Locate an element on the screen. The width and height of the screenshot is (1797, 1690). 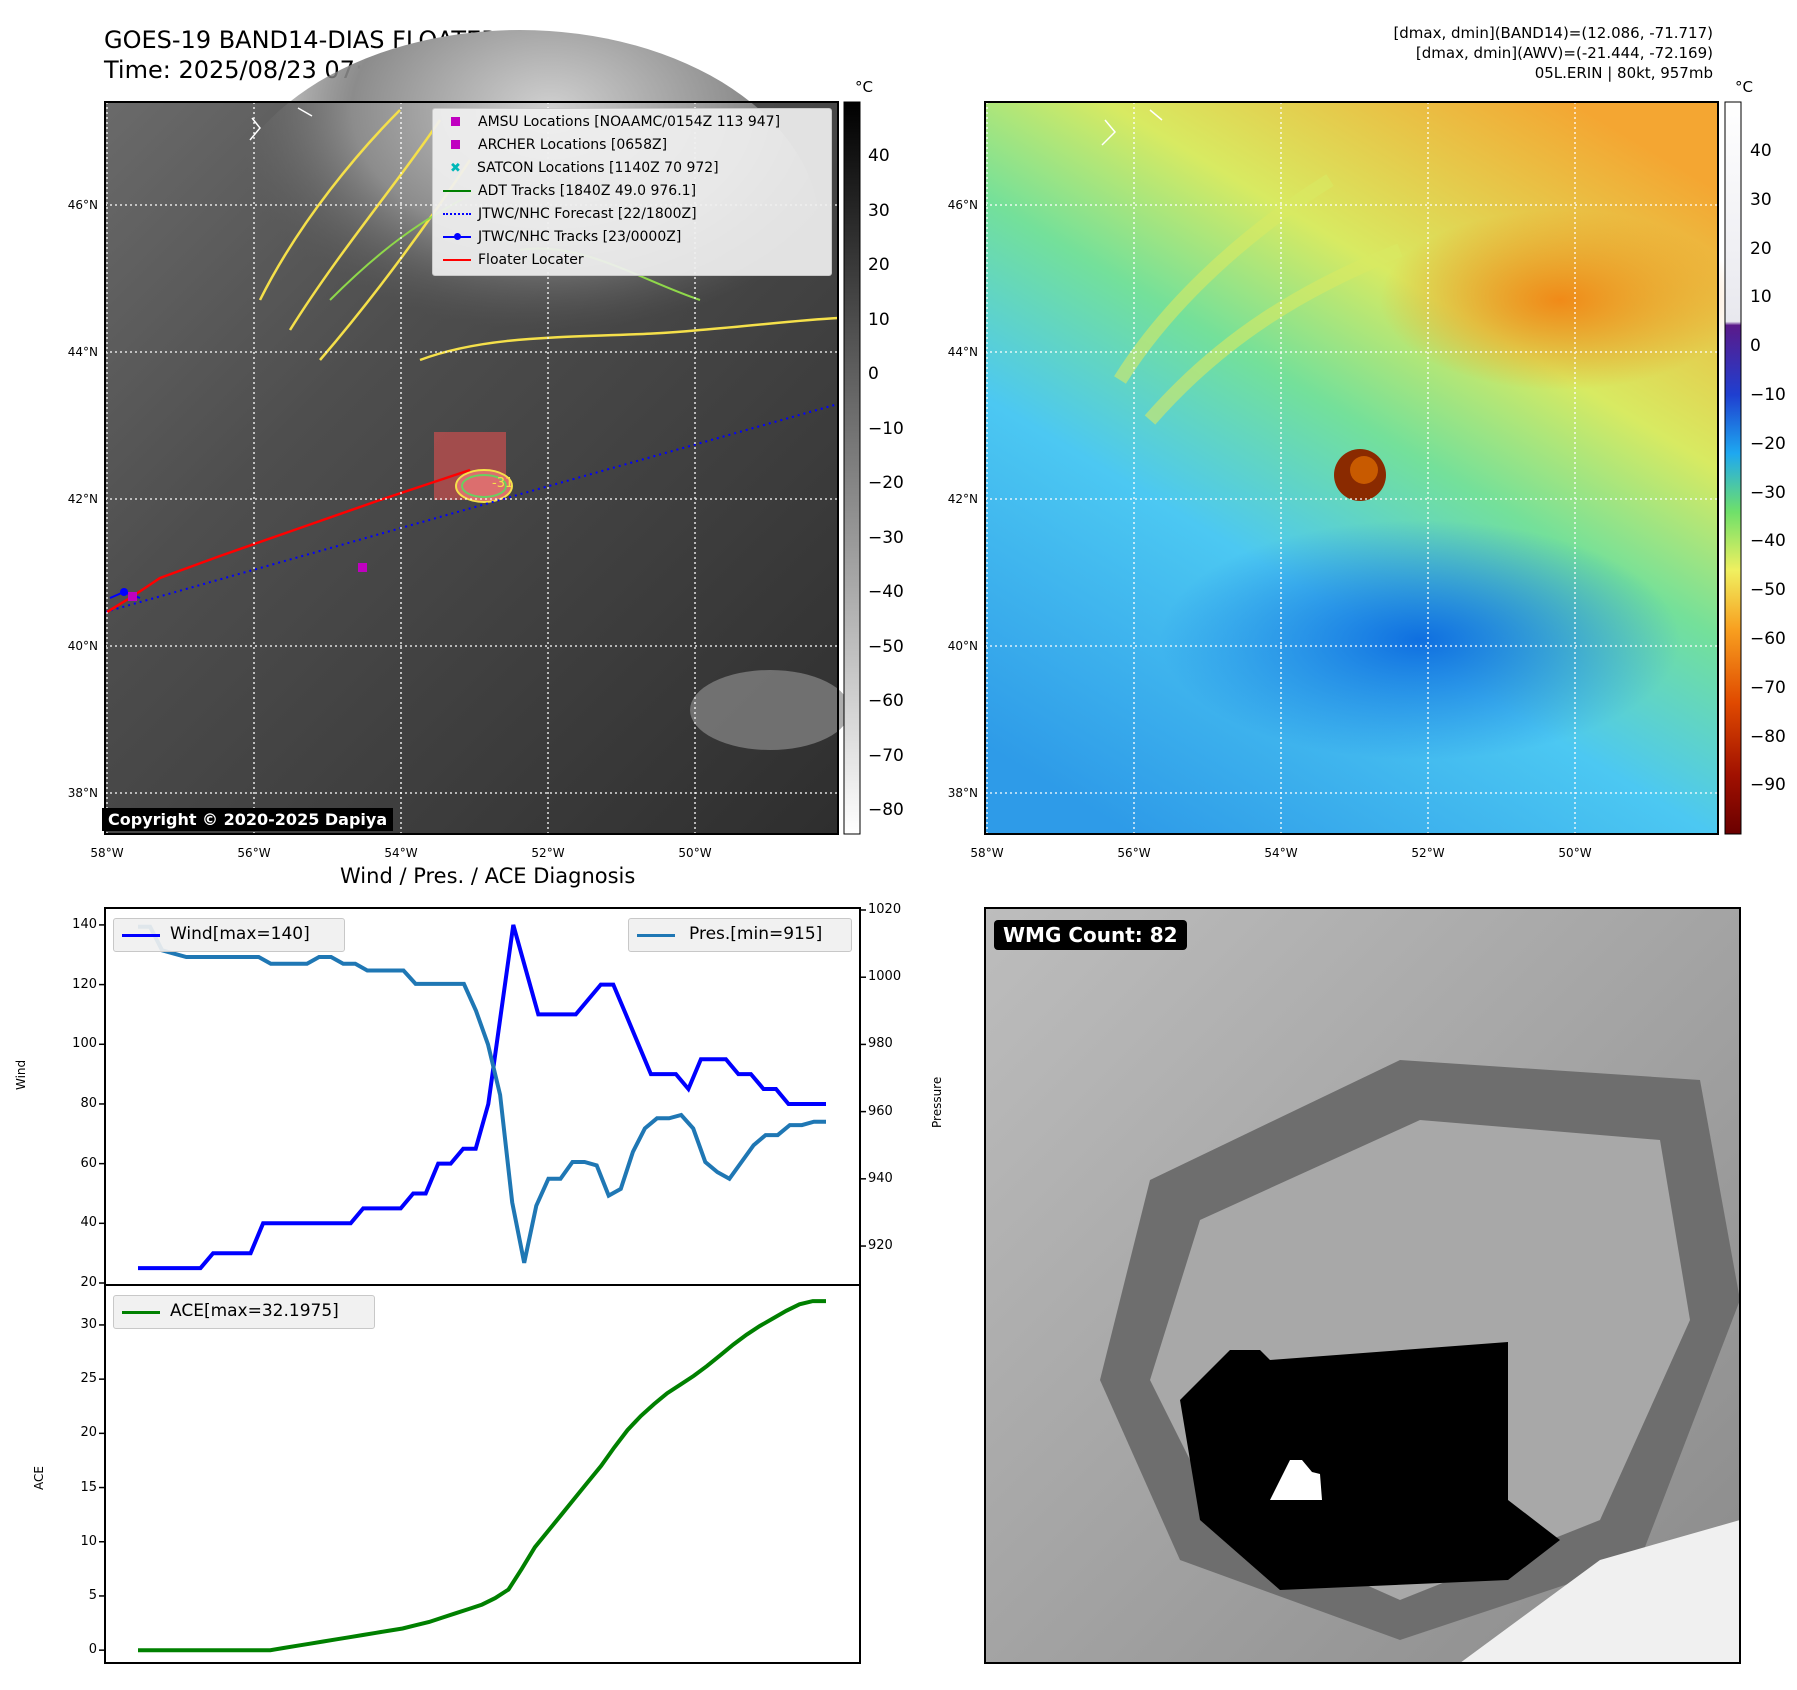
copyright-badge: Copyright © 2020-2025 Dapiya is located at coordinates (248, 819).